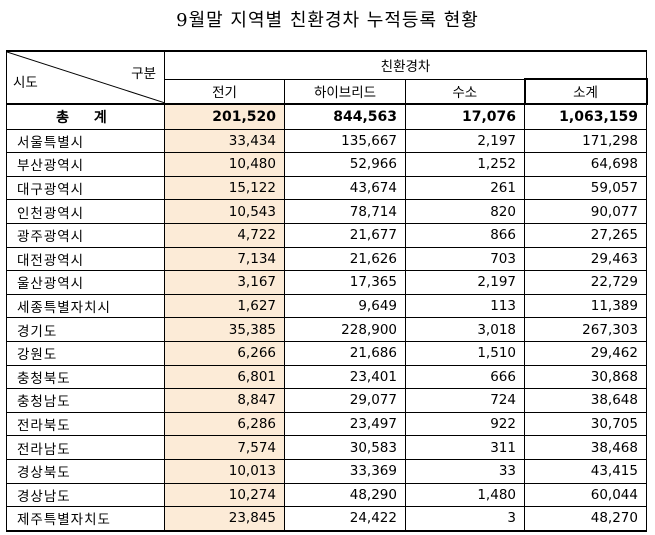  Describe the element at coordinates (345, 164) in the screenshot. I see `cell-hybrid: 52,966` at that location.